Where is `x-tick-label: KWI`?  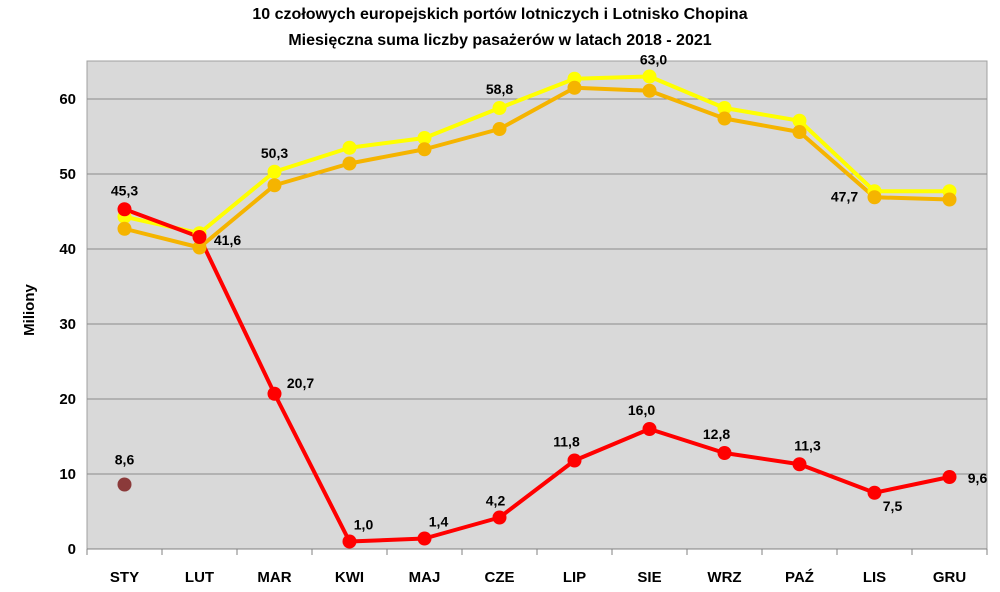
x-tick-label: KWI is located at coordinates (349, 577).